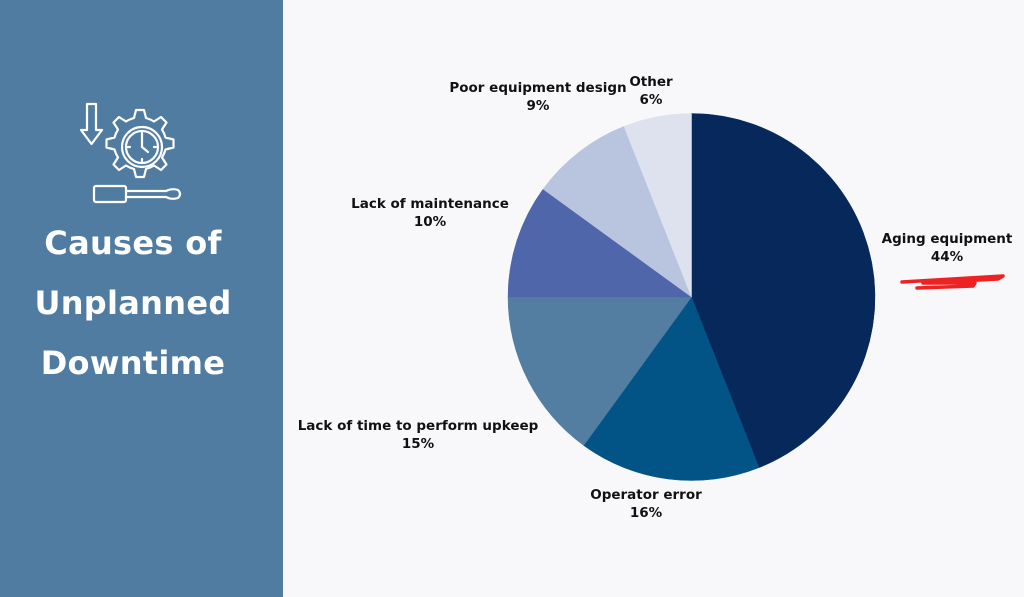 This screenshot has width=1024, height=597. I want to click on pie-slice-operator-error, so click(671, 388).